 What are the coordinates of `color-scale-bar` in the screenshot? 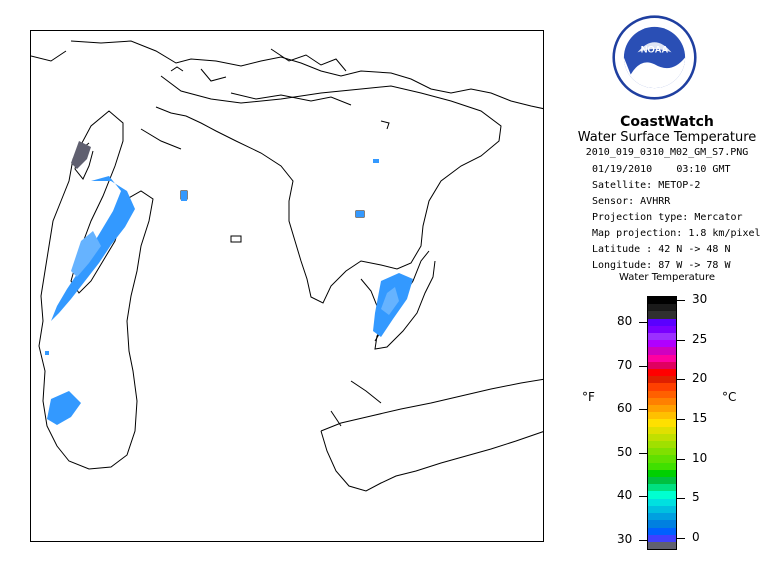 It's located at (662, 423).